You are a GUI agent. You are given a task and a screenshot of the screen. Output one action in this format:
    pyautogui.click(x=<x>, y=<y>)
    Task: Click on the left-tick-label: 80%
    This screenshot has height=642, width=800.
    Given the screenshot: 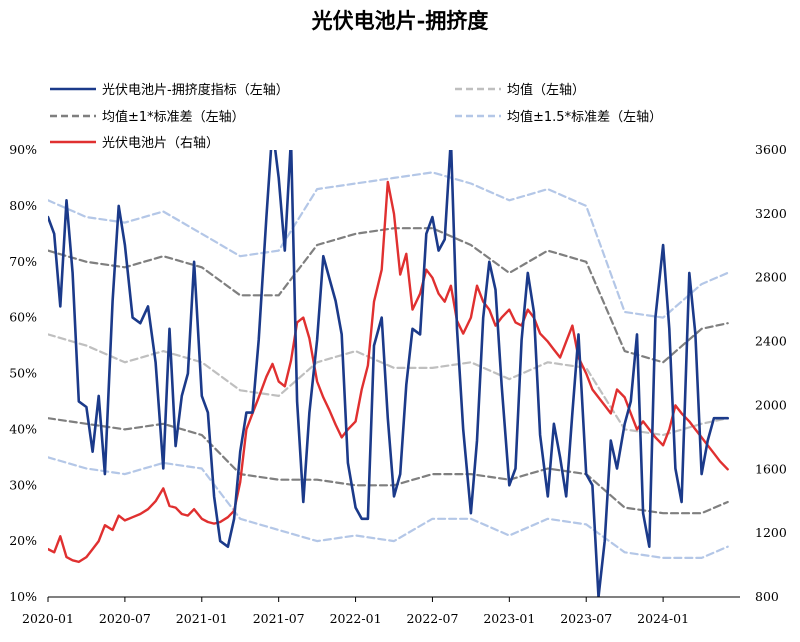 What is the action you would take?
    pyautogui.click(x=23, y=205)
    